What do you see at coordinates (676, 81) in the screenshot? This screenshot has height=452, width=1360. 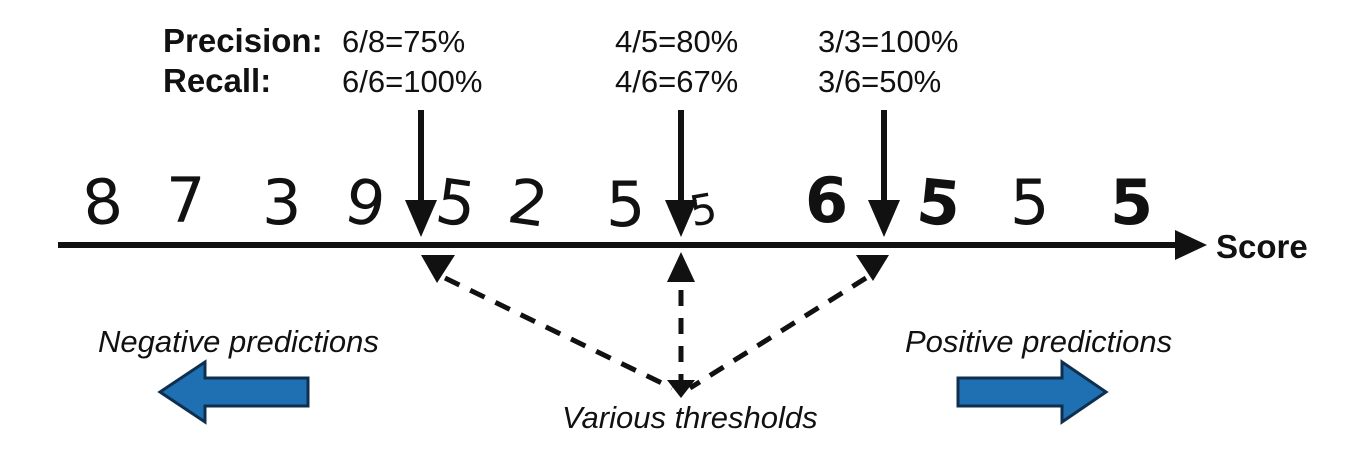 I see `threshold-2-recall: 4/6=67%` at bounding box center [676, 81].